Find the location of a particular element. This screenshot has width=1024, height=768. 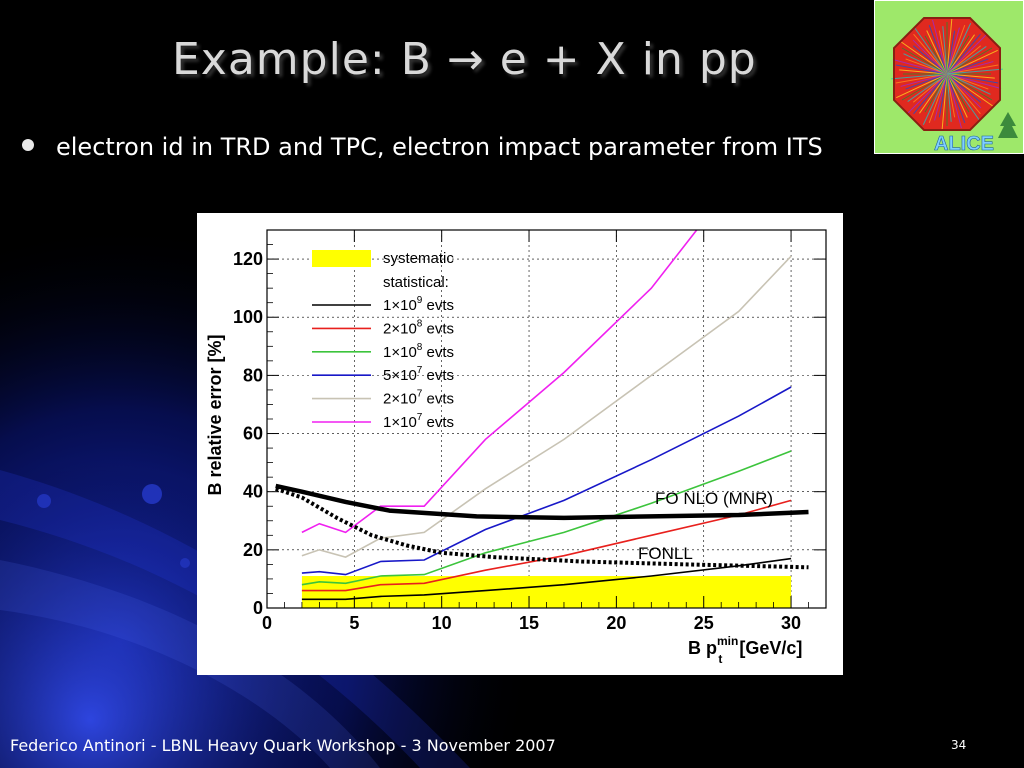

x-tick-label: 25 is located at coordinates (704, 623).